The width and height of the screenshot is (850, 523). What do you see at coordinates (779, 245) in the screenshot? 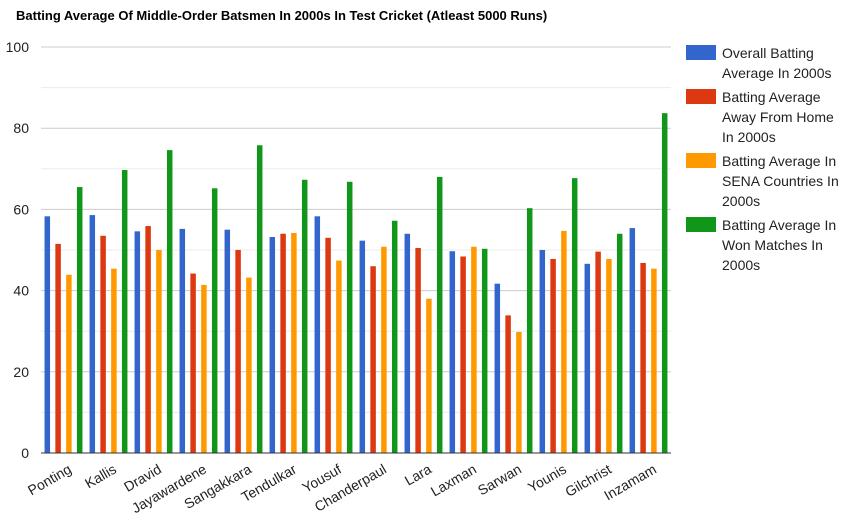
I see `legend-label: Batting Average In Won Matches In 2000s` at bounding box center [779, 245].